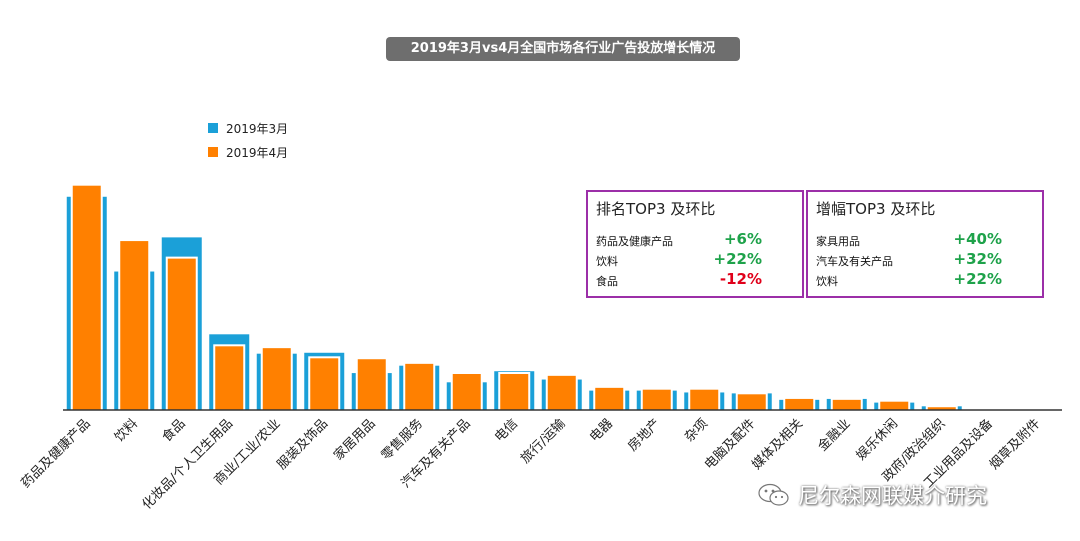 The height and width of the screenshot is (541, 1080). What do you see at coordinates (257, 152) in the screenshot?
I see `legend-label-april: 2019年4月` at bounding box center [257, 152].